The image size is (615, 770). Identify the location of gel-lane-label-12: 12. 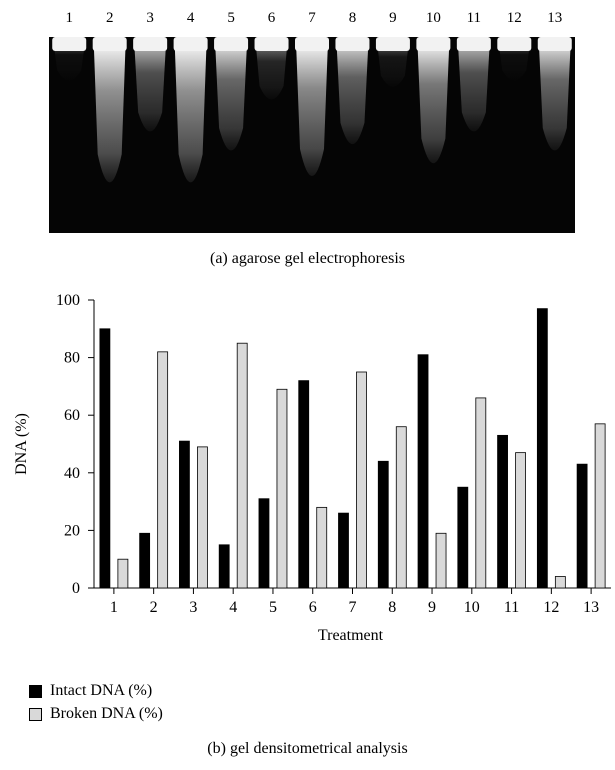
(514, 18).